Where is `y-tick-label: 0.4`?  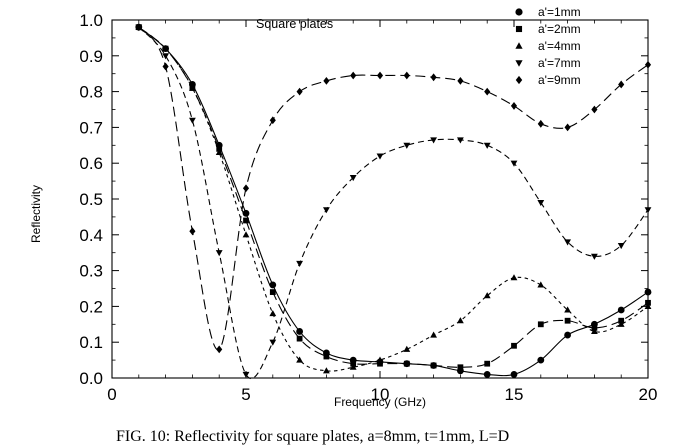 y-tick-label: 0.4 is located at coordinates (91, 235).